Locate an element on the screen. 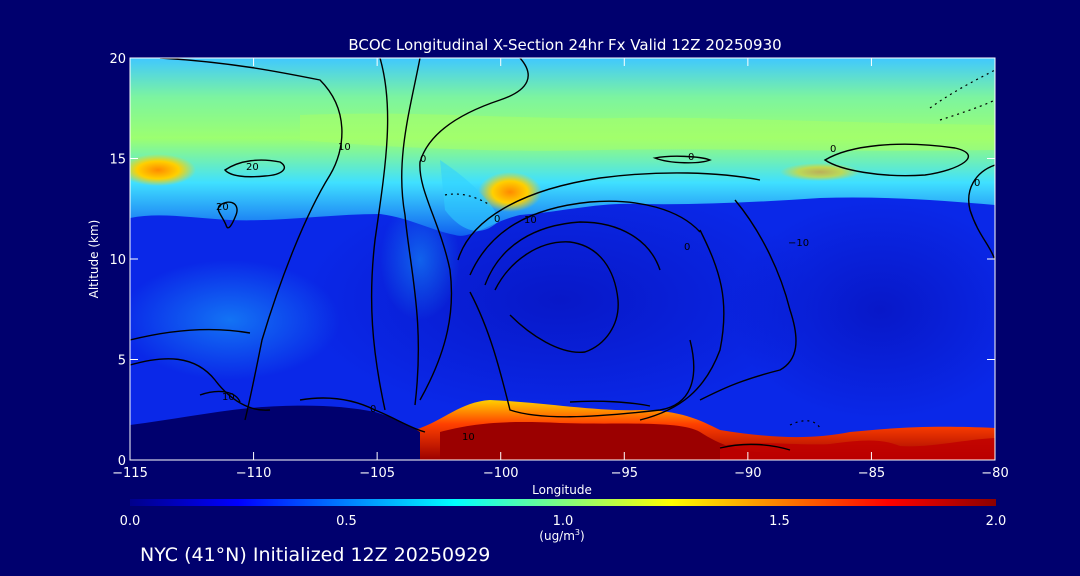 Image resolution: width=1080 pixels, height=576 pixels. y-tick-label: 15 is located at coordinates (117, 160).